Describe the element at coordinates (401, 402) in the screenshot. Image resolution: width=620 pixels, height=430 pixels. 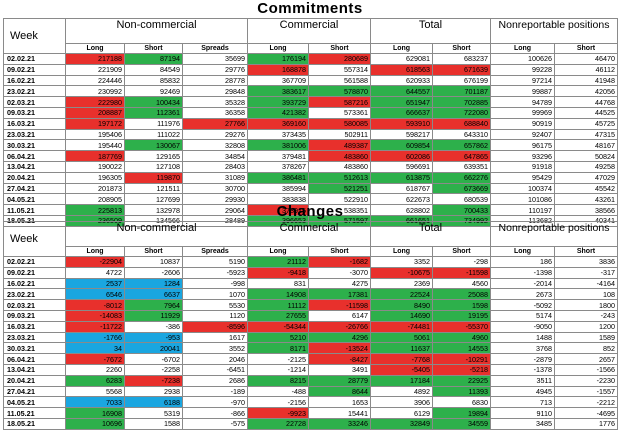
I see `total-long-cell: 3906` at that location.